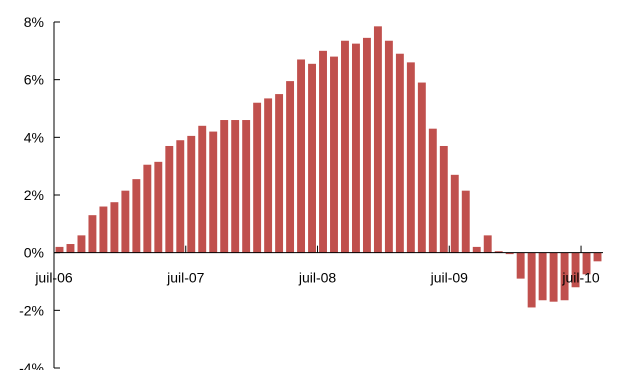 This screenshot has height=370, width=618. What do you see at coordinates (53, 278) in the screenshot?
I see `x-tick-label: juil-06` at bounding box center [53, 278].